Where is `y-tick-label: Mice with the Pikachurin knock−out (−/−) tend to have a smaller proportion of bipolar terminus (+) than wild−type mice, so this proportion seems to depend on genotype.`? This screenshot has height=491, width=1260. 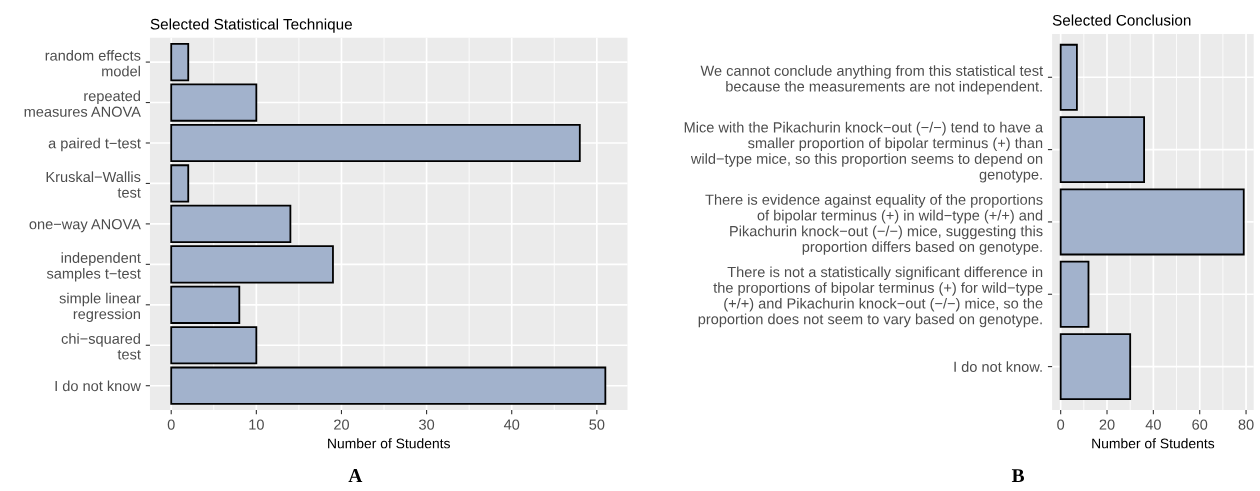 y-tick-label: Mice with the Pikachurin knock−out (−/−) tend to have a smaller proportion of bipolar terminus (+) than wild−type mice, so this proportion seems to depend on genotype. is located at coordinates (864, 152).